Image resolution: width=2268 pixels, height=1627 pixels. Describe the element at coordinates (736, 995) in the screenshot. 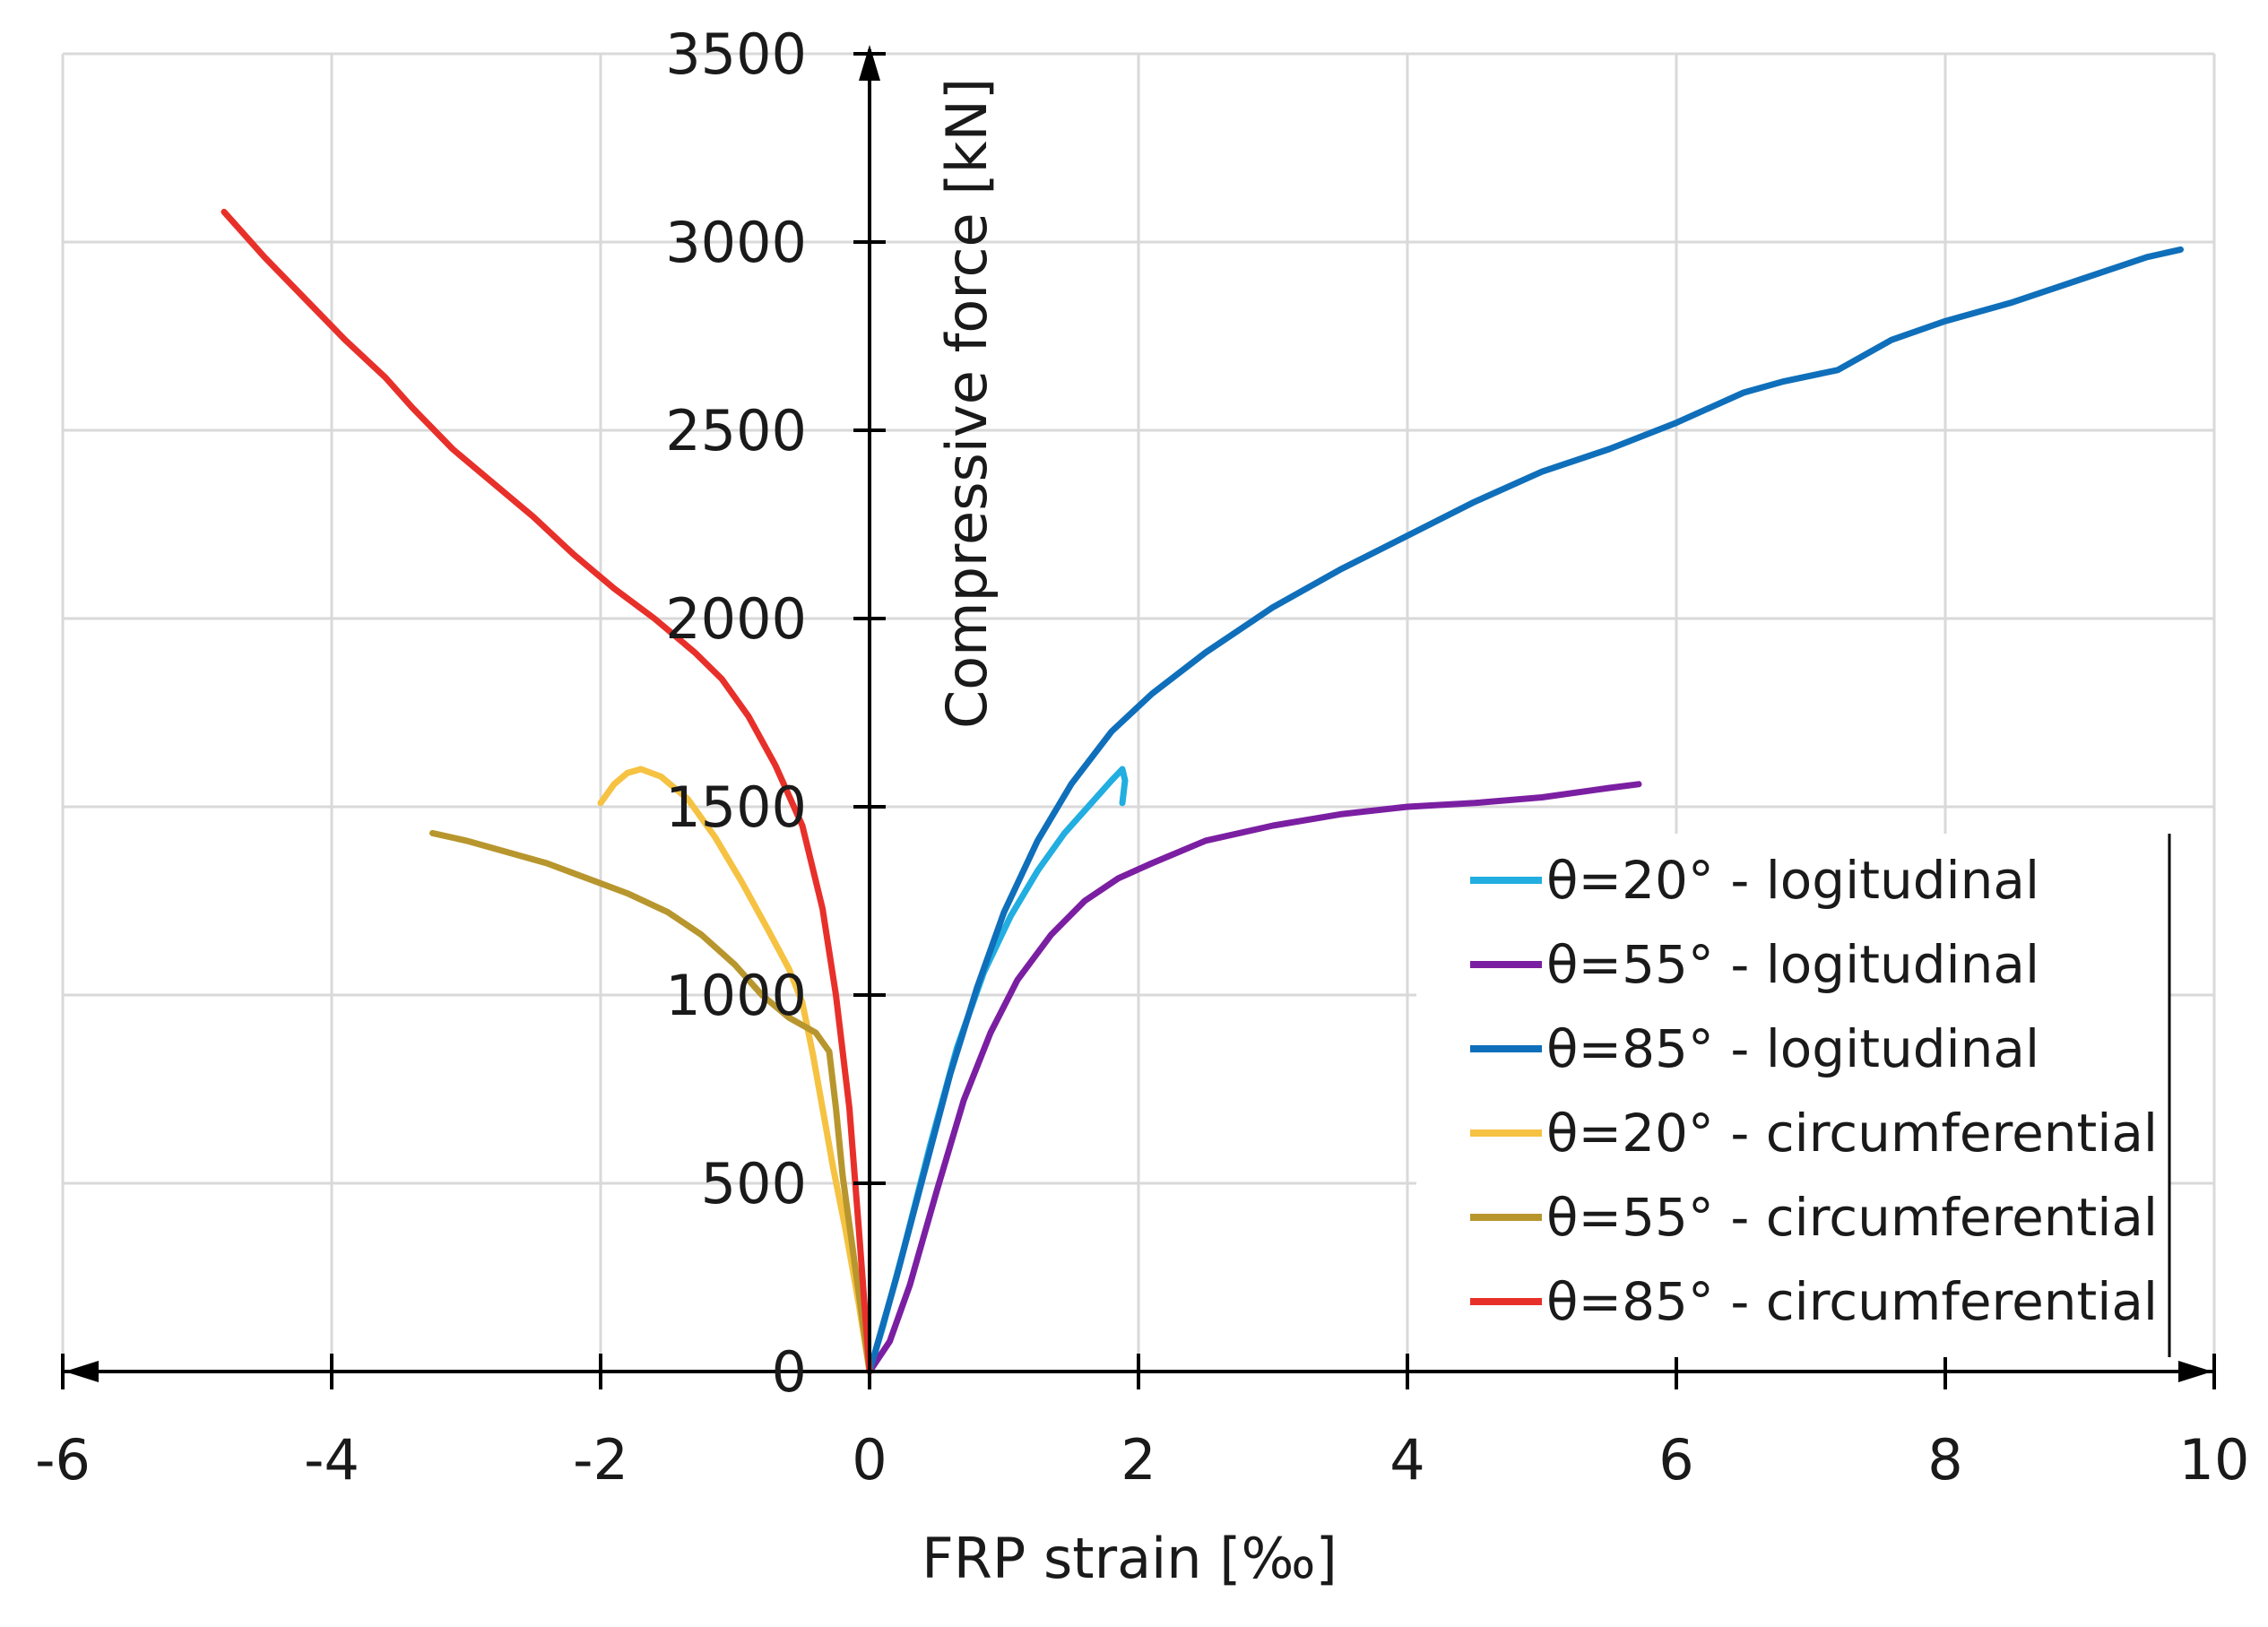

I see `y-tick-label: 1000` at that location.